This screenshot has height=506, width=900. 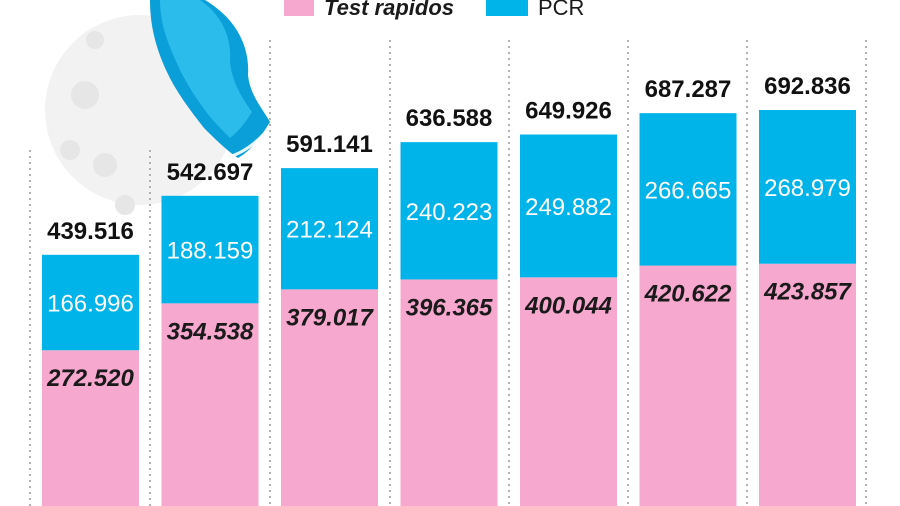 What do you see at coordinates (329, 144) in the screenshot?
I see `total-value-label: 591.141` at bounding box center [329, 144].